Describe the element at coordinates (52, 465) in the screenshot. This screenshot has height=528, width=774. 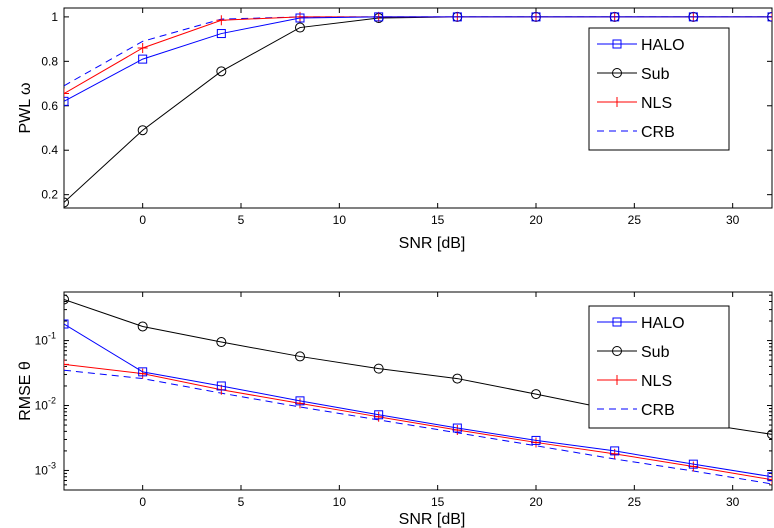
I see `y-tick-exponent: -3` at that location.